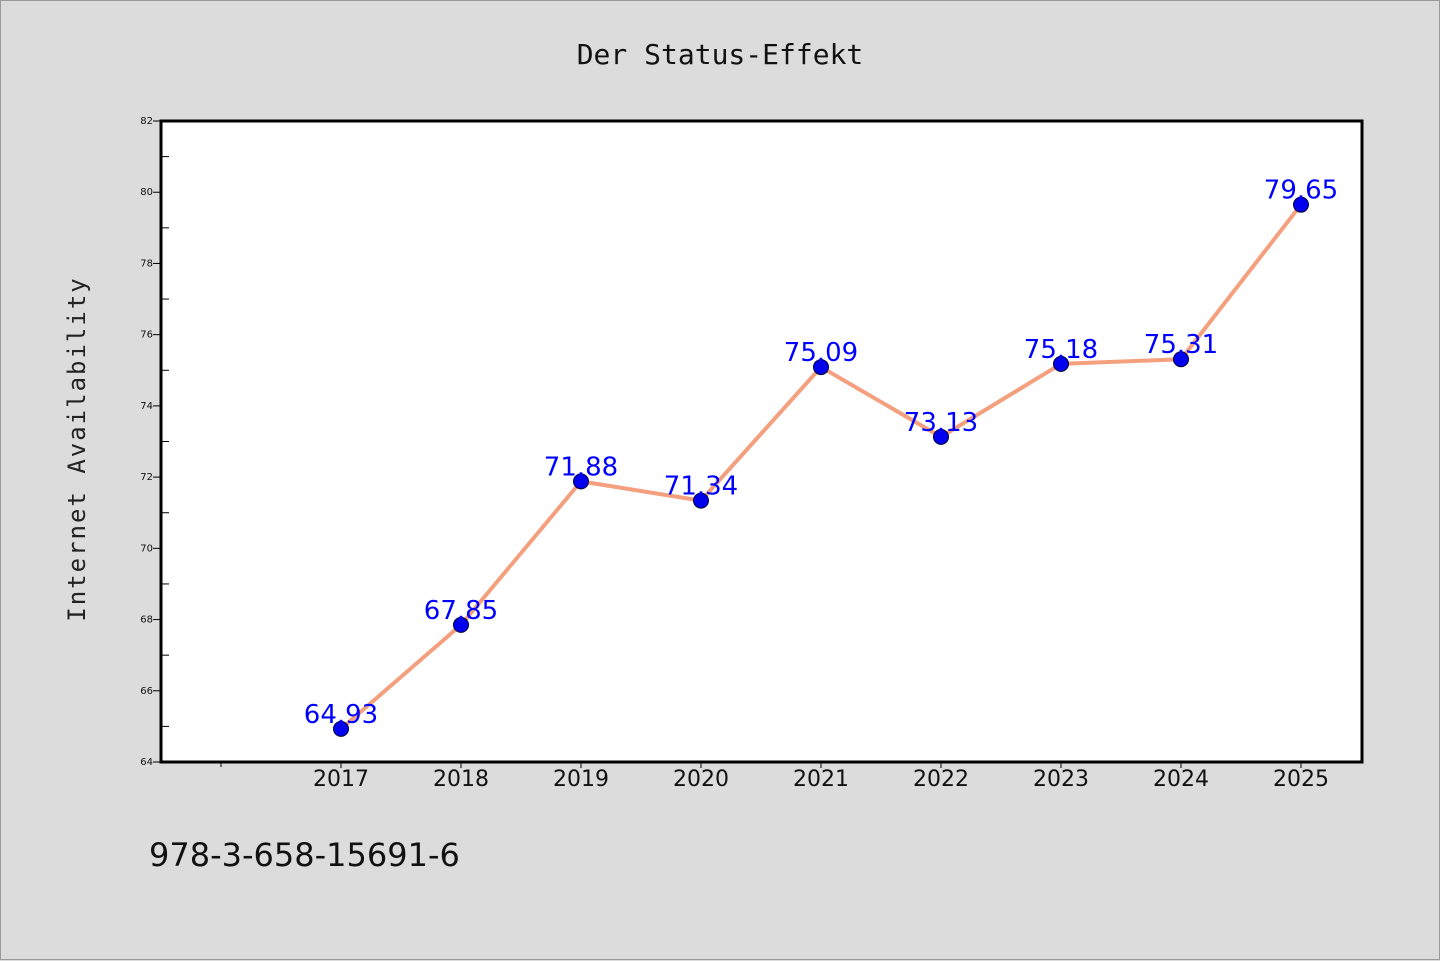 This screenshot has height=961, width=1440. I want to click on data-label: 71.34, so click(701, 487).